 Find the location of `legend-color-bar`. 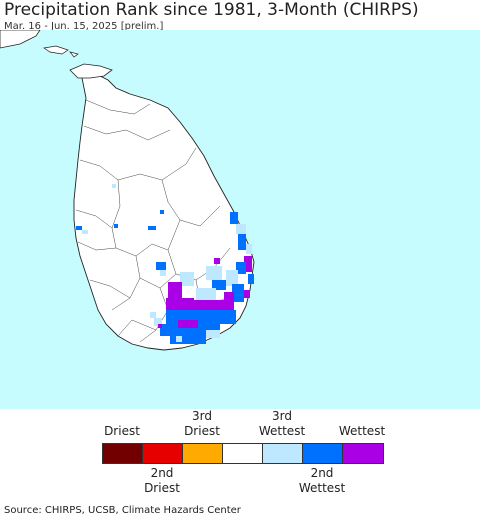

legend-color-bar is located at coordinates (243, 453).